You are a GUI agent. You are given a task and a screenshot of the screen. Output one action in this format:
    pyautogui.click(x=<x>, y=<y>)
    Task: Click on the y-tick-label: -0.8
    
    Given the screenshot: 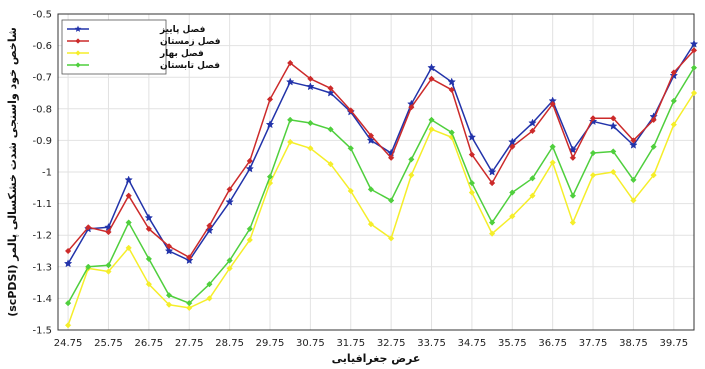 What is the action you would take?
    pyautogui.click(x=42, y=109)
    